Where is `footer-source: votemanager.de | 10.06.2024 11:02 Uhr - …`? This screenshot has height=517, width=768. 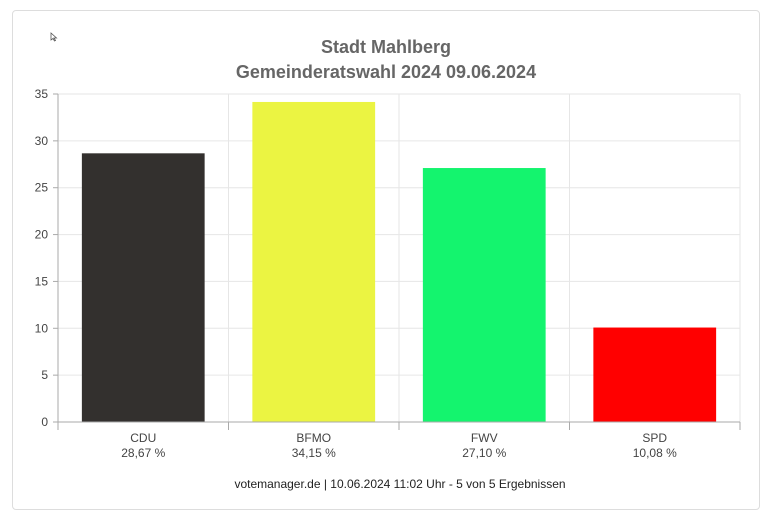
footer-source: votemanager.de | 10.06.2024 11:02 Uhr - … is located at coordinates (399, 484).